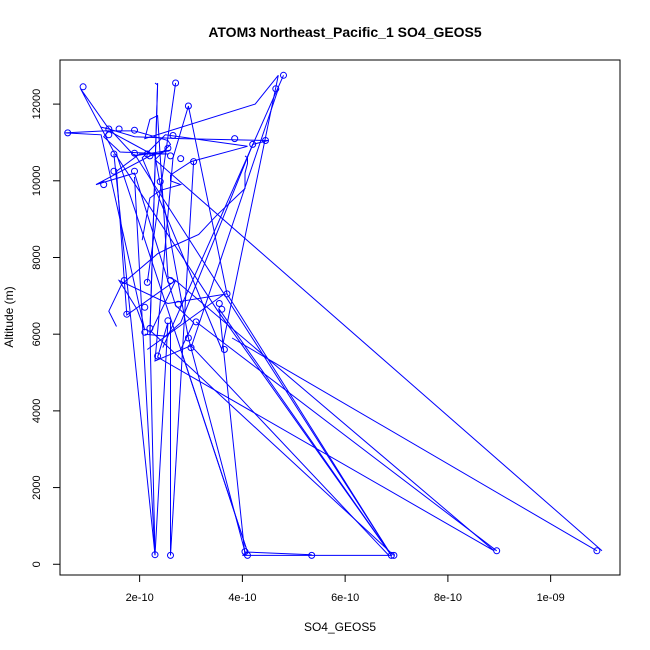 This screenshot has height=650, width=650. I want to click on x-axis: 2e-10 4e-10 6e-10 8e-10 1e-09, so click(345, 589).